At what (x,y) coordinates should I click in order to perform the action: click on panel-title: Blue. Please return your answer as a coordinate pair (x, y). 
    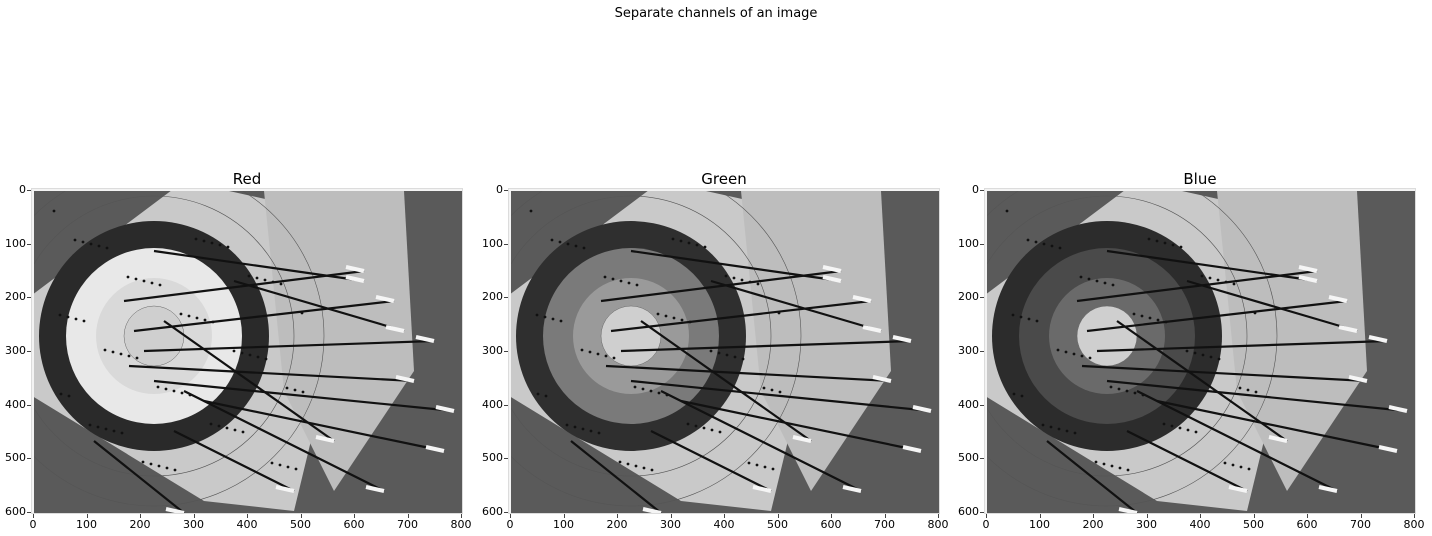
    Looking at the image, I should click on (1200, 179).